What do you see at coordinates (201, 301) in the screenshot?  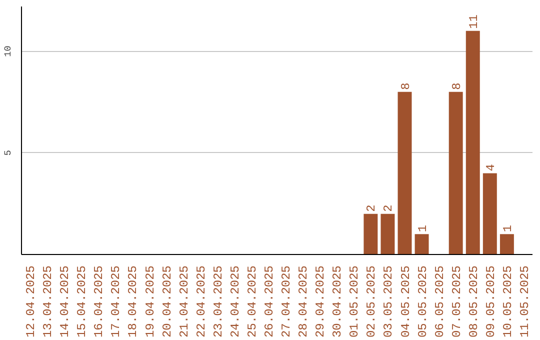 I see `x-tick-label: 22.04.2025` at bounding box center [201, 301].